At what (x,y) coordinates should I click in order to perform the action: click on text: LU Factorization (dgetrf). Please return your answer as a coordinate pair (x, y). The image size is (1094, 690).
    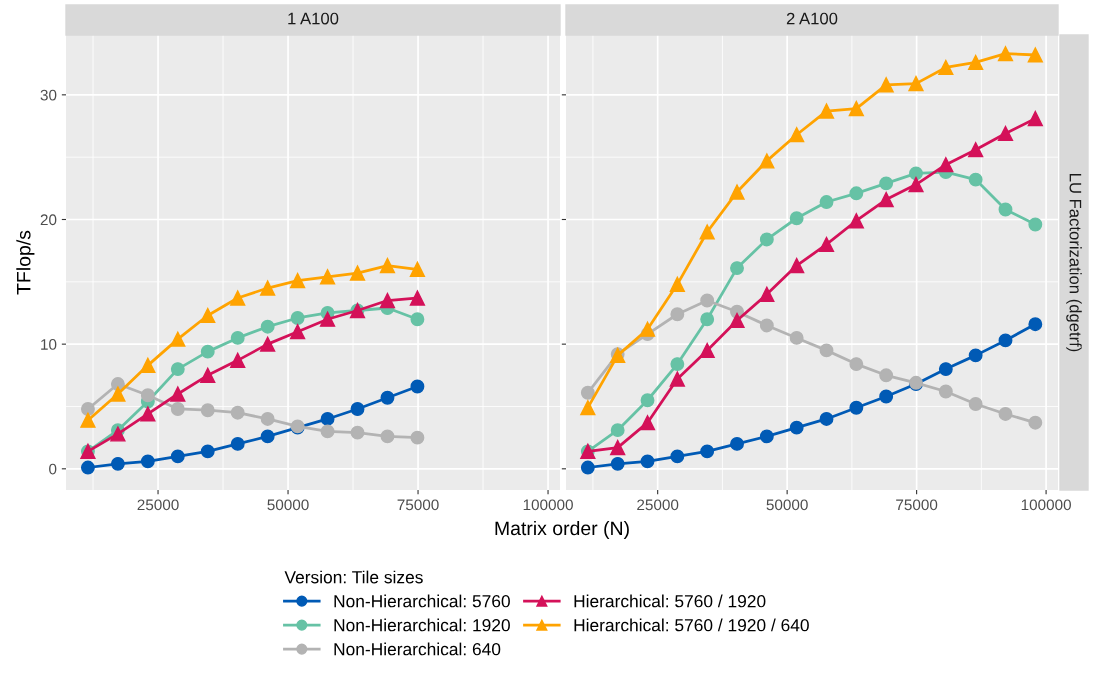
    Looking at the image, I should click on (1074, 263).